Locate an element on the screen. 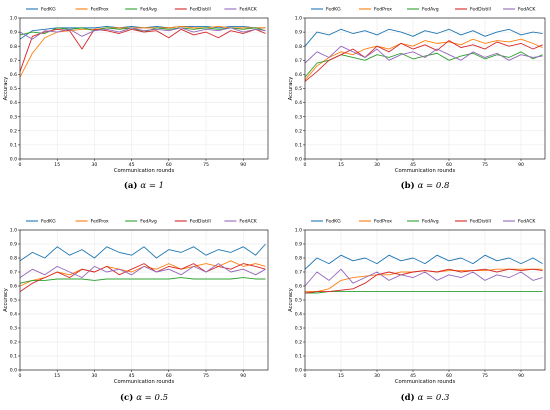 This screenshot has height=410, width=550. x-tick-label: 0 is located at coordinates (305, 165).